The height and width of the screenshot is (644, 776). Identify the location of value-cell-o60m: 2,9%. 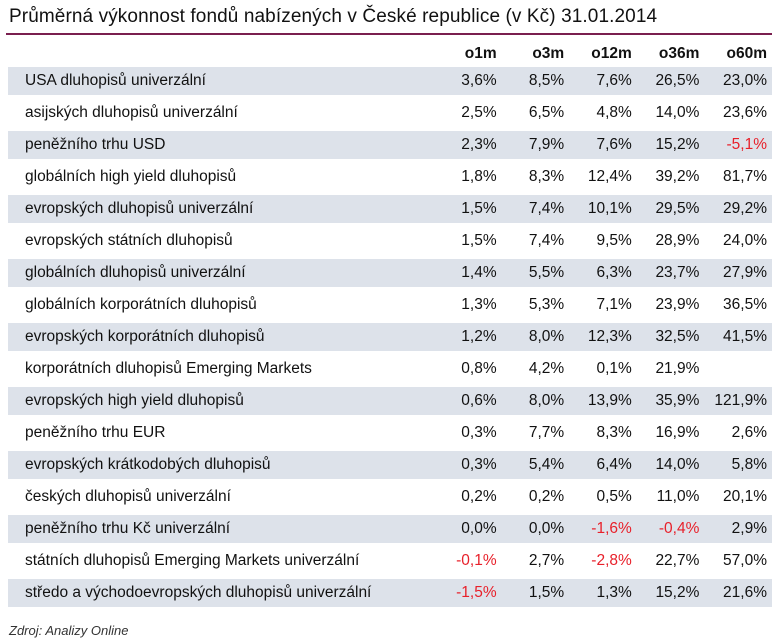
(738, 531).